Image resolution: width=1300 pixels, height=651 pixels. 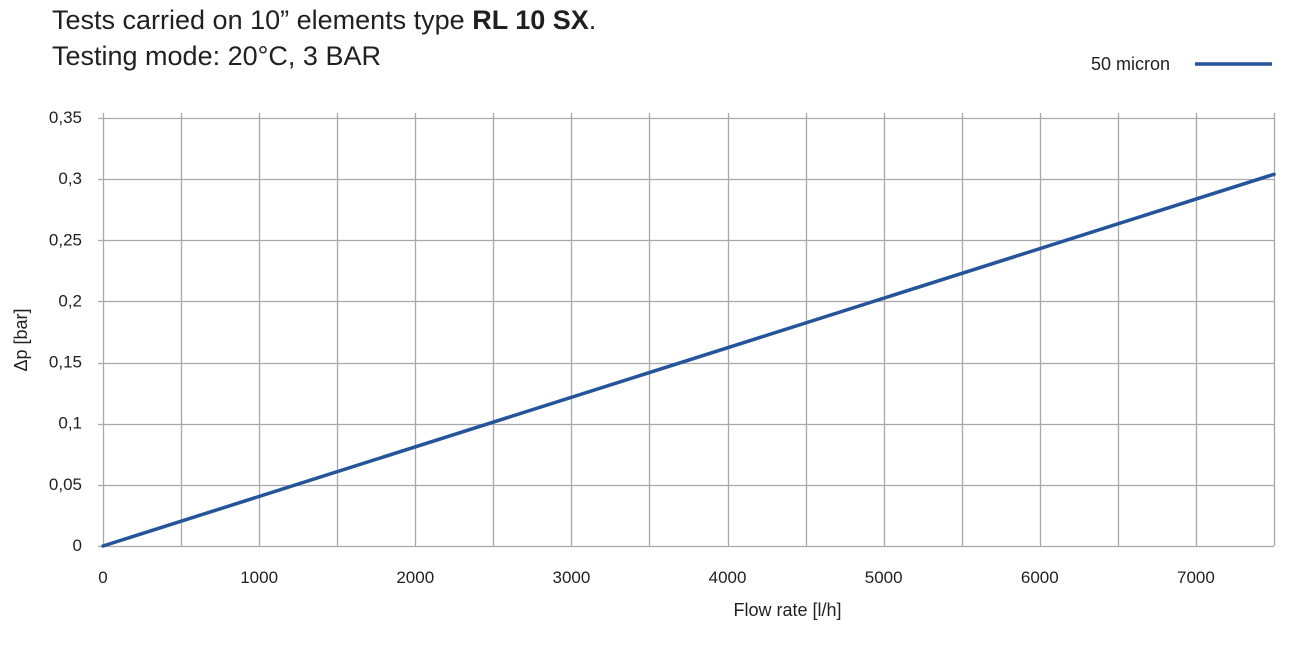 I want to click on y-tick-label: 0,15, so click(x=65, y=362).